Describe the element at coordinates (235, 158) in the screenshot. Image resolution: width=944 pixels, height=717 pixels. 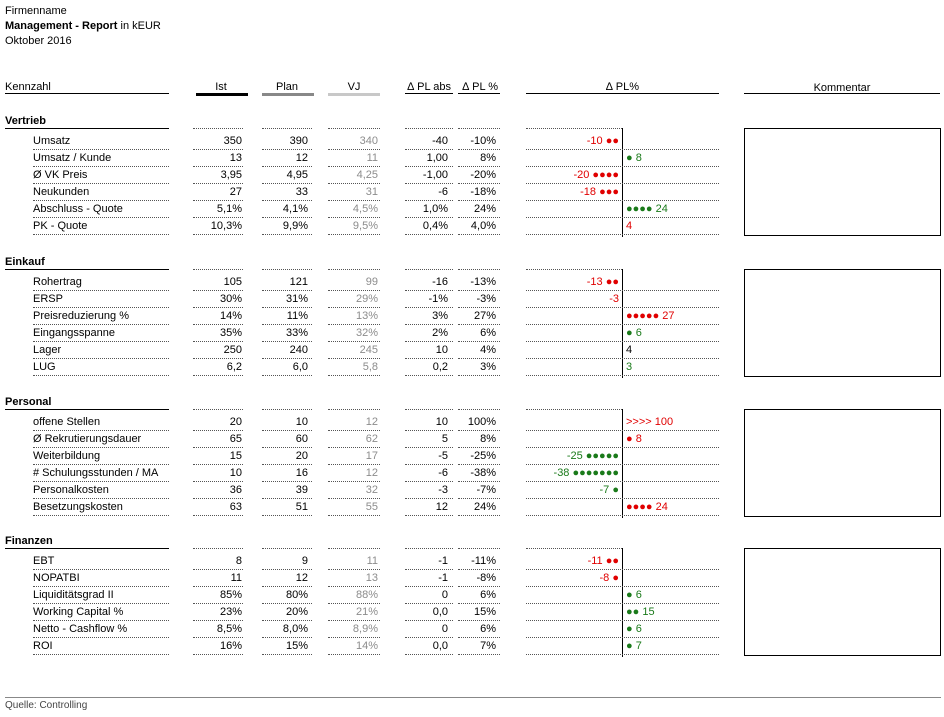
I see `cell-ist: 13` at that location.